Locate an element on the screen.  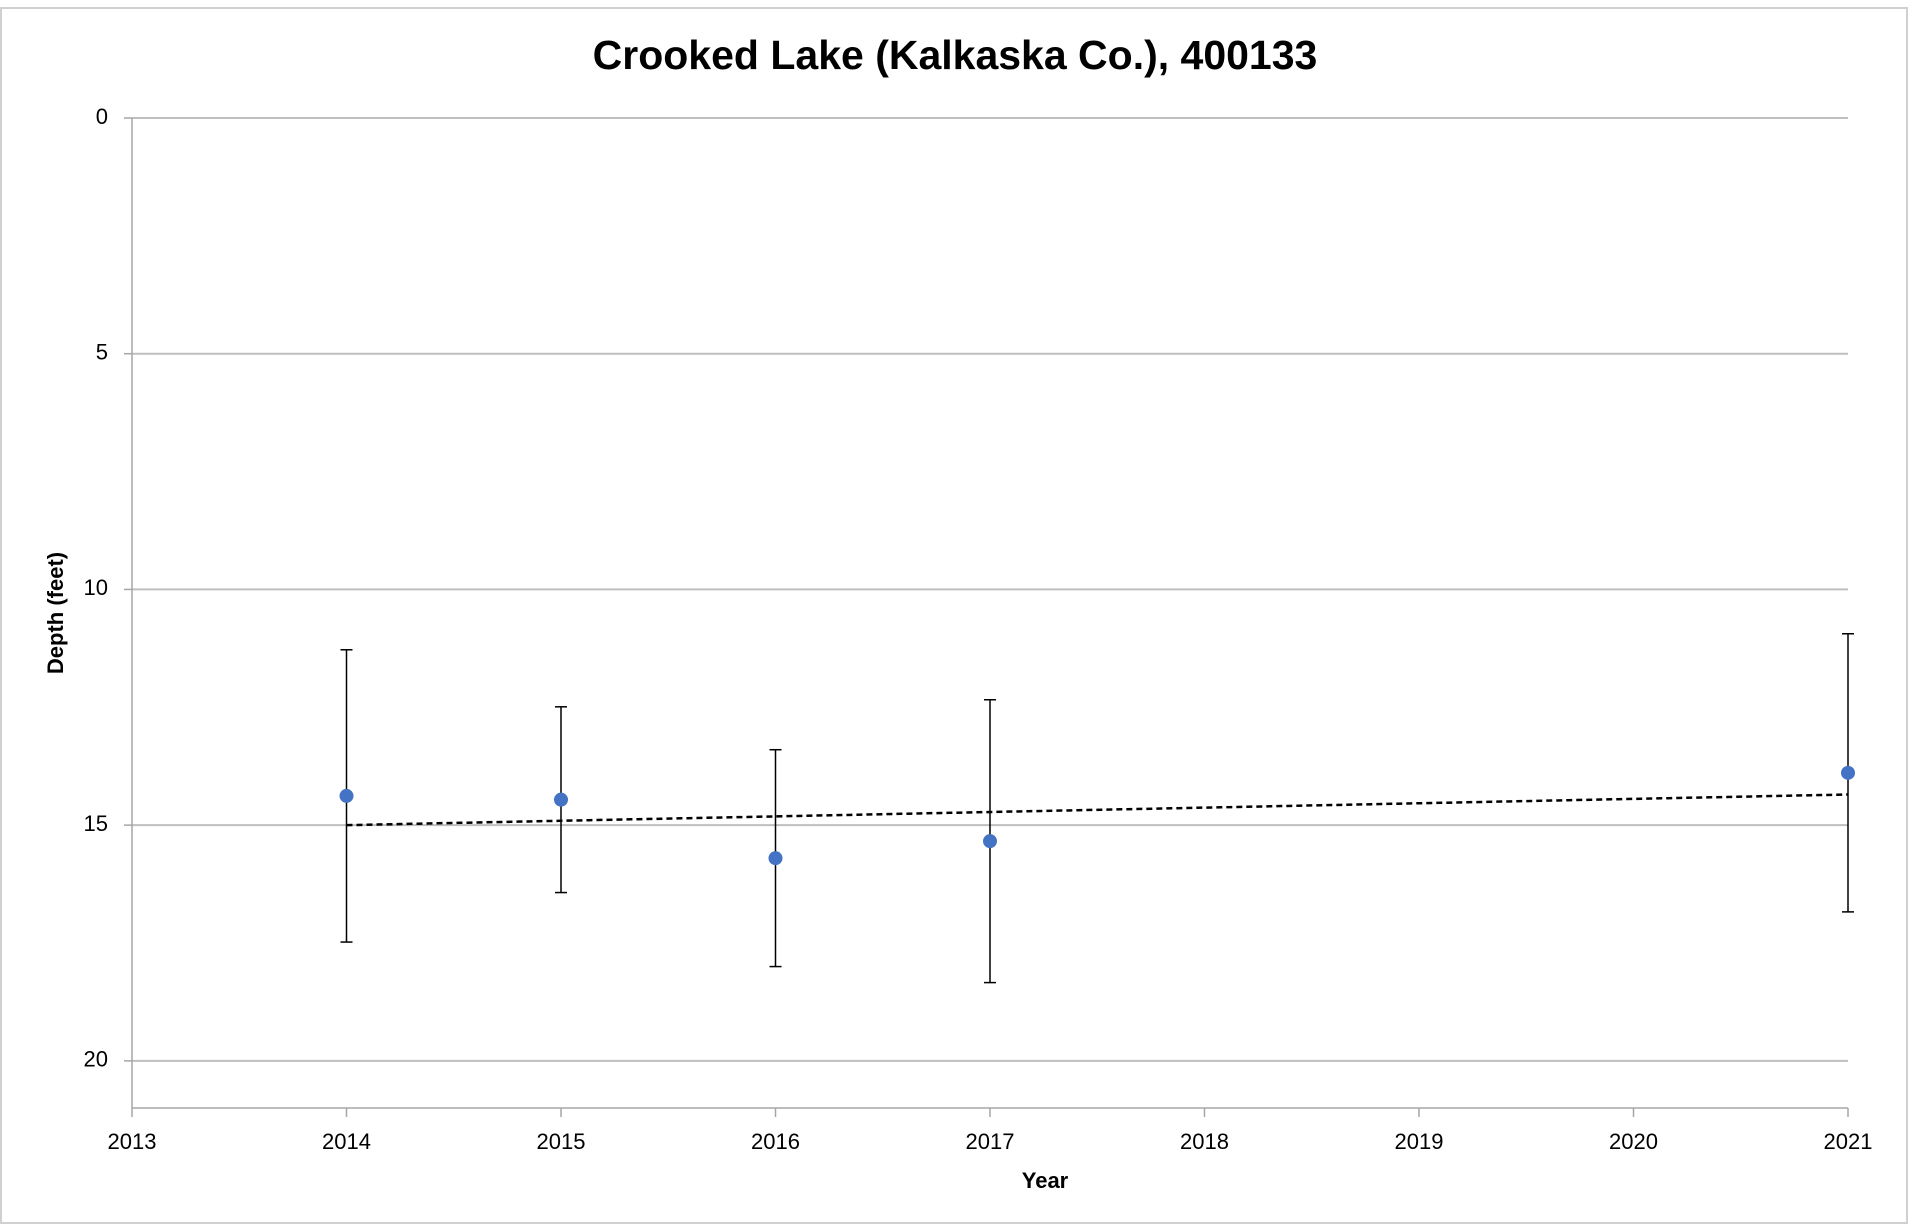
y-tick-label: 5 is located at coordinates (102, 352).